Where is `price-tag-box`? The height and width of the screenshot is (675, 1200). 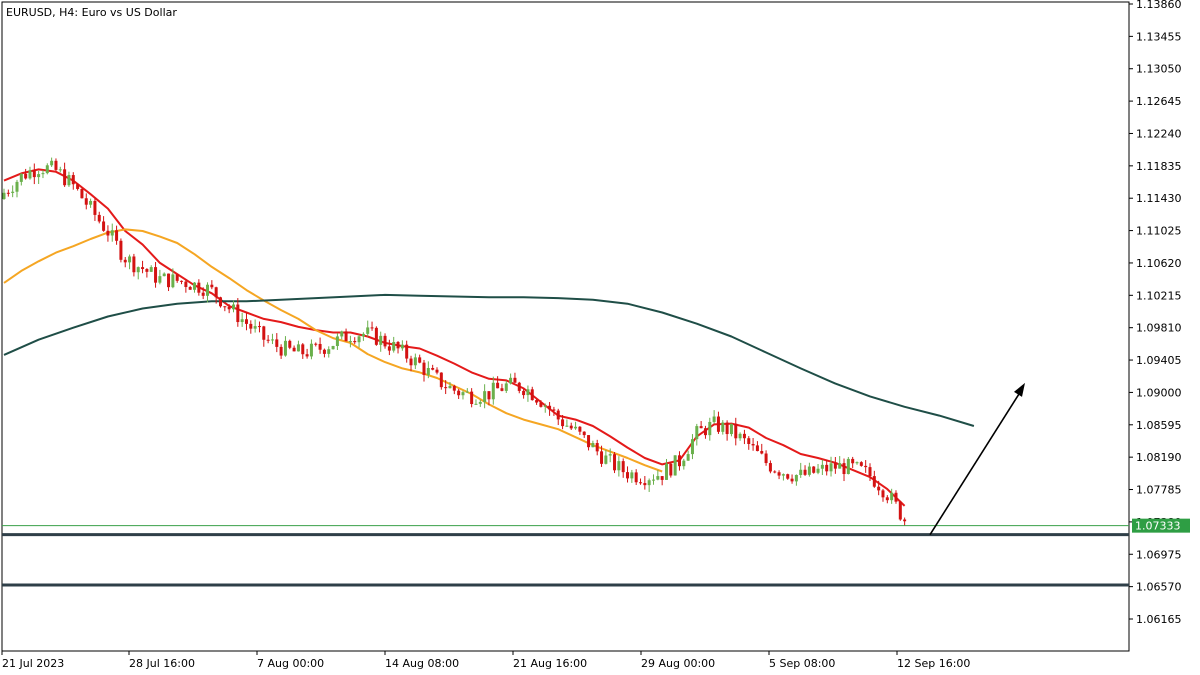
price-tag-box is located at coordinates (1161, 525).